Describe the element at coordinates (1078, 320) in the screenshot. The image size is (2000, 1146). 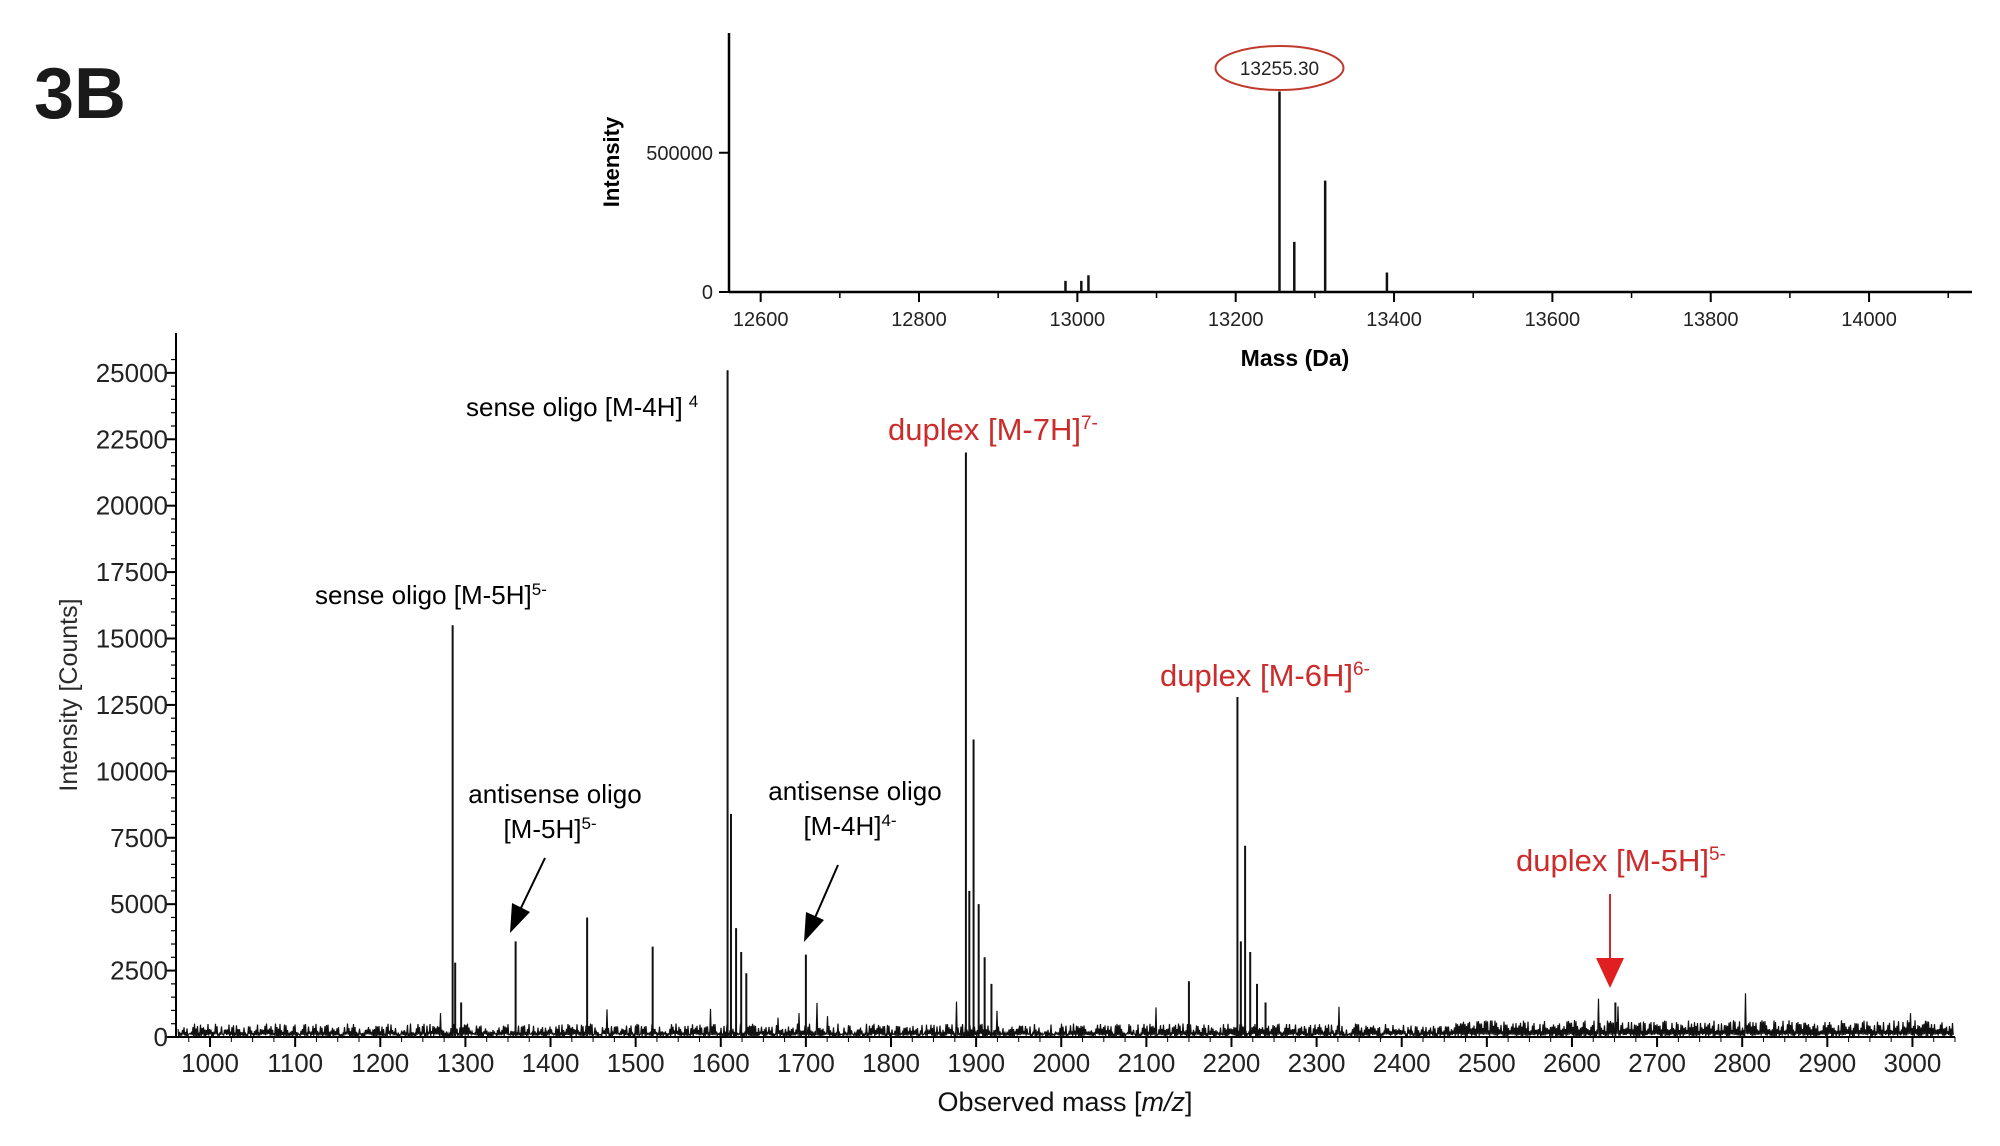
I see `inset-x-tick-label: 13000` at that location.